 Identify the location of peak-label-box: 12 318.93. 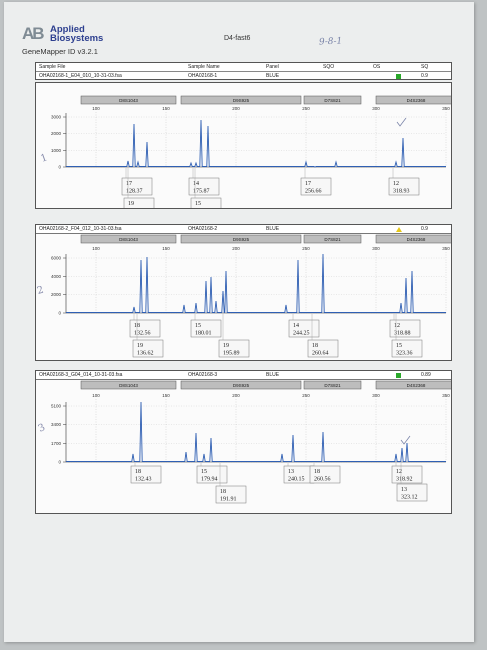
(404, 182).